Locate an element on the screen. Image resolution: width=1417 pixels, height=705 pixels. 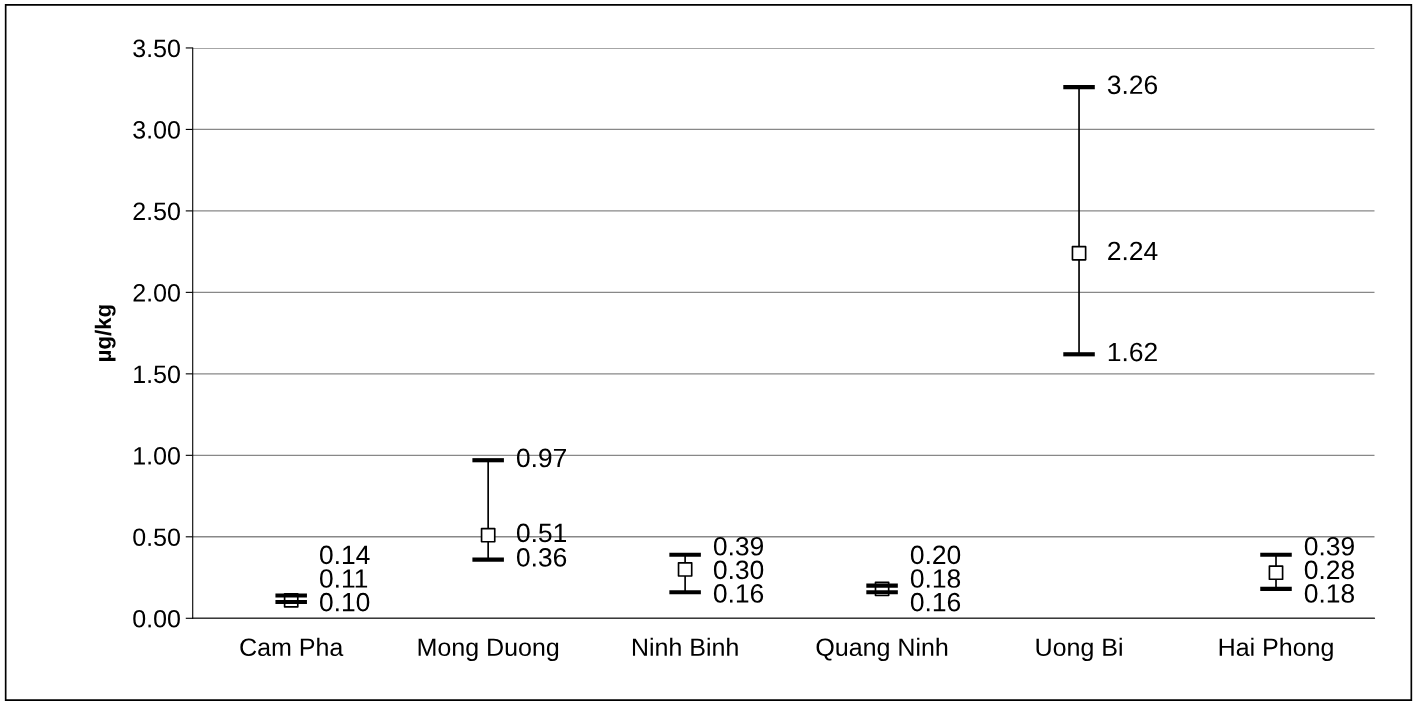
annotation: 0.10 is located at coordinates (345, 602).